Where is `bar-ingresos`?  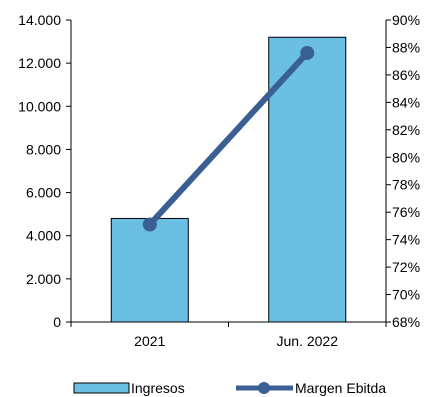 bar-ingresos is located at coordinates (149, 270).